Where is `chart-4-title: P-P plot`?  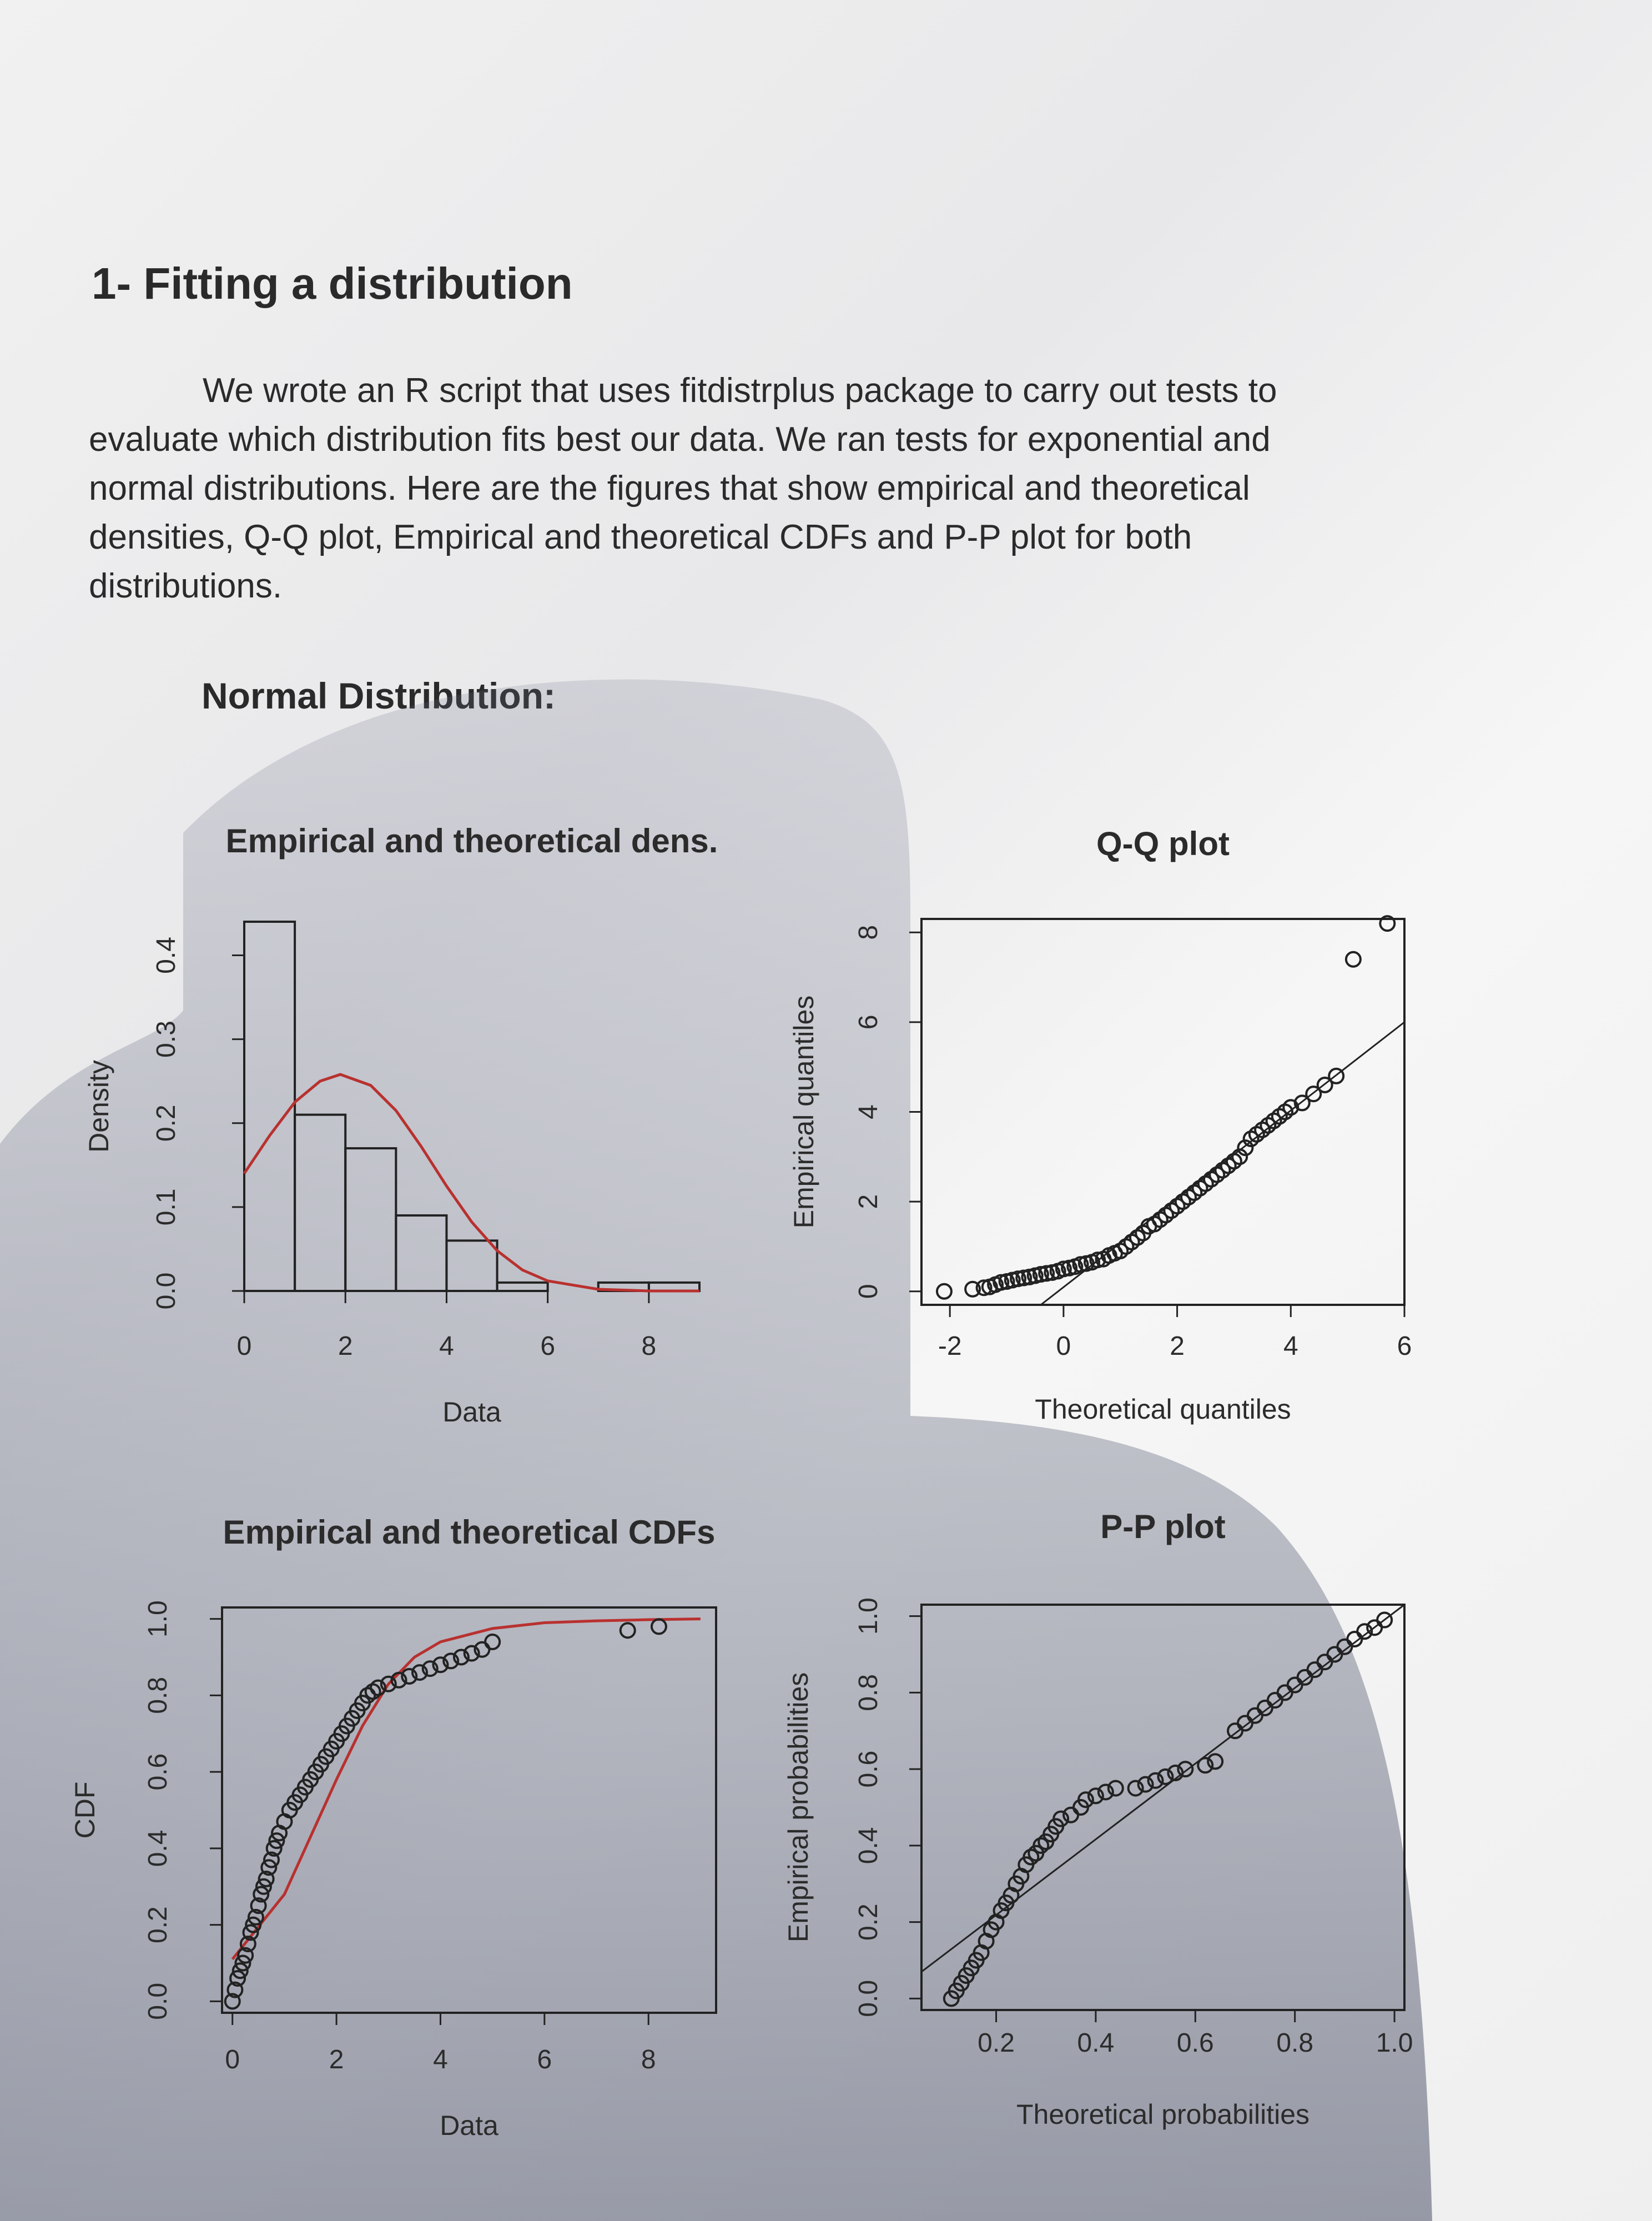
chart-4-title: P-P plot is located at coordinates (1163, 1526).